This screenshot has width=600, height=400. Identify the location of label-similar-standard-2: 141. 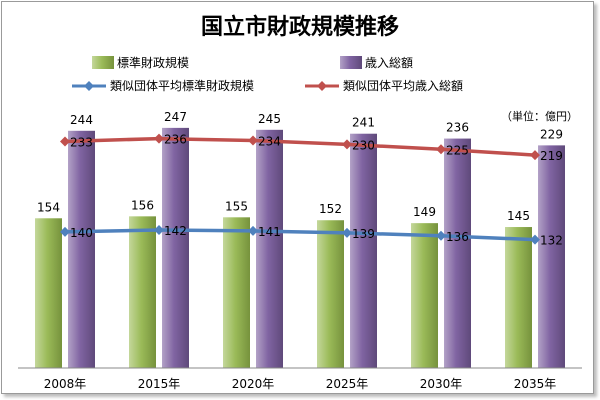
(269, 232).